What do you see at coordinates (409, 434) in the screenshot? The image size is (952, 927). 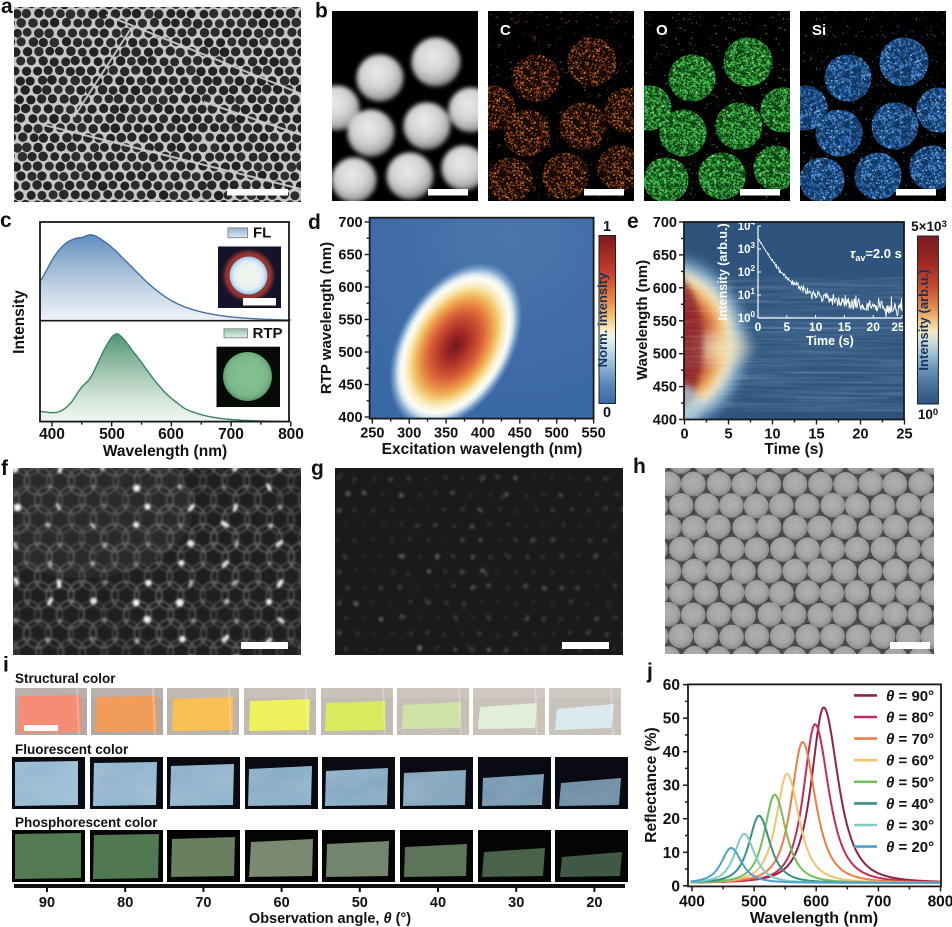 I see `svg-text: 300` at bounding box center [409, 434].